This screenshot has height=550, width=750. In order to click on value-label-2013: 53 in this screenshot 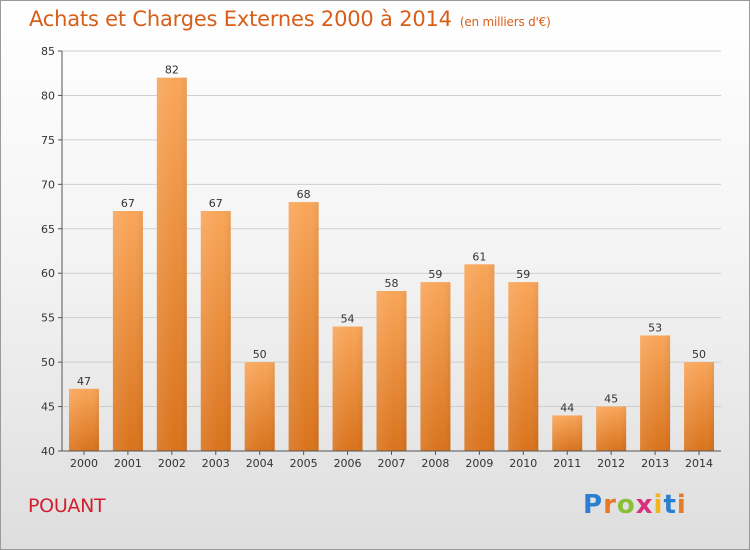, I will do `click(655, 327)`.